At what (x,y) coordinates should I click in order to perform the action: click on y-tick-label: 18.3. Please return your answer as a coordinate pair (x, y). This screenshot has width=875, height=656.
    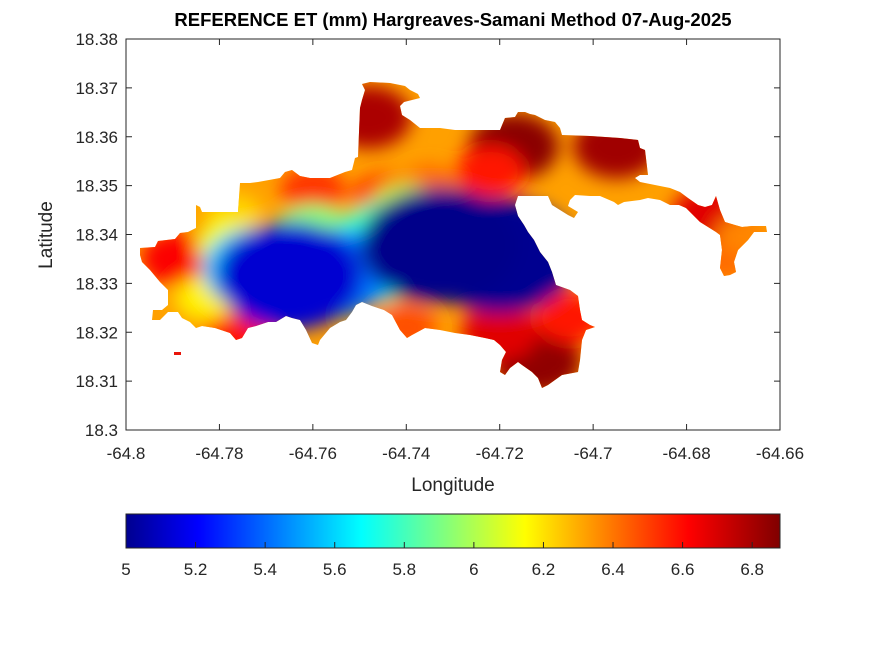
    Looking at the image, I should click on (101, 430).